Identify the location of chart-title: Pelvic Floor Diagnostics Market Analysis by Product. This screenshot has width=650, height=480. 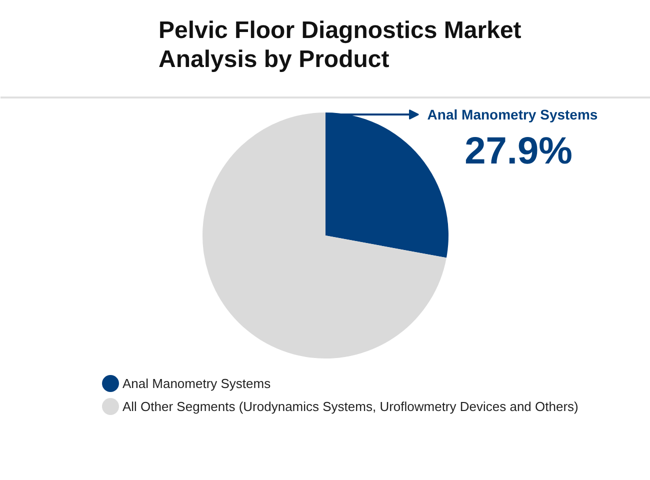
(340, 45).